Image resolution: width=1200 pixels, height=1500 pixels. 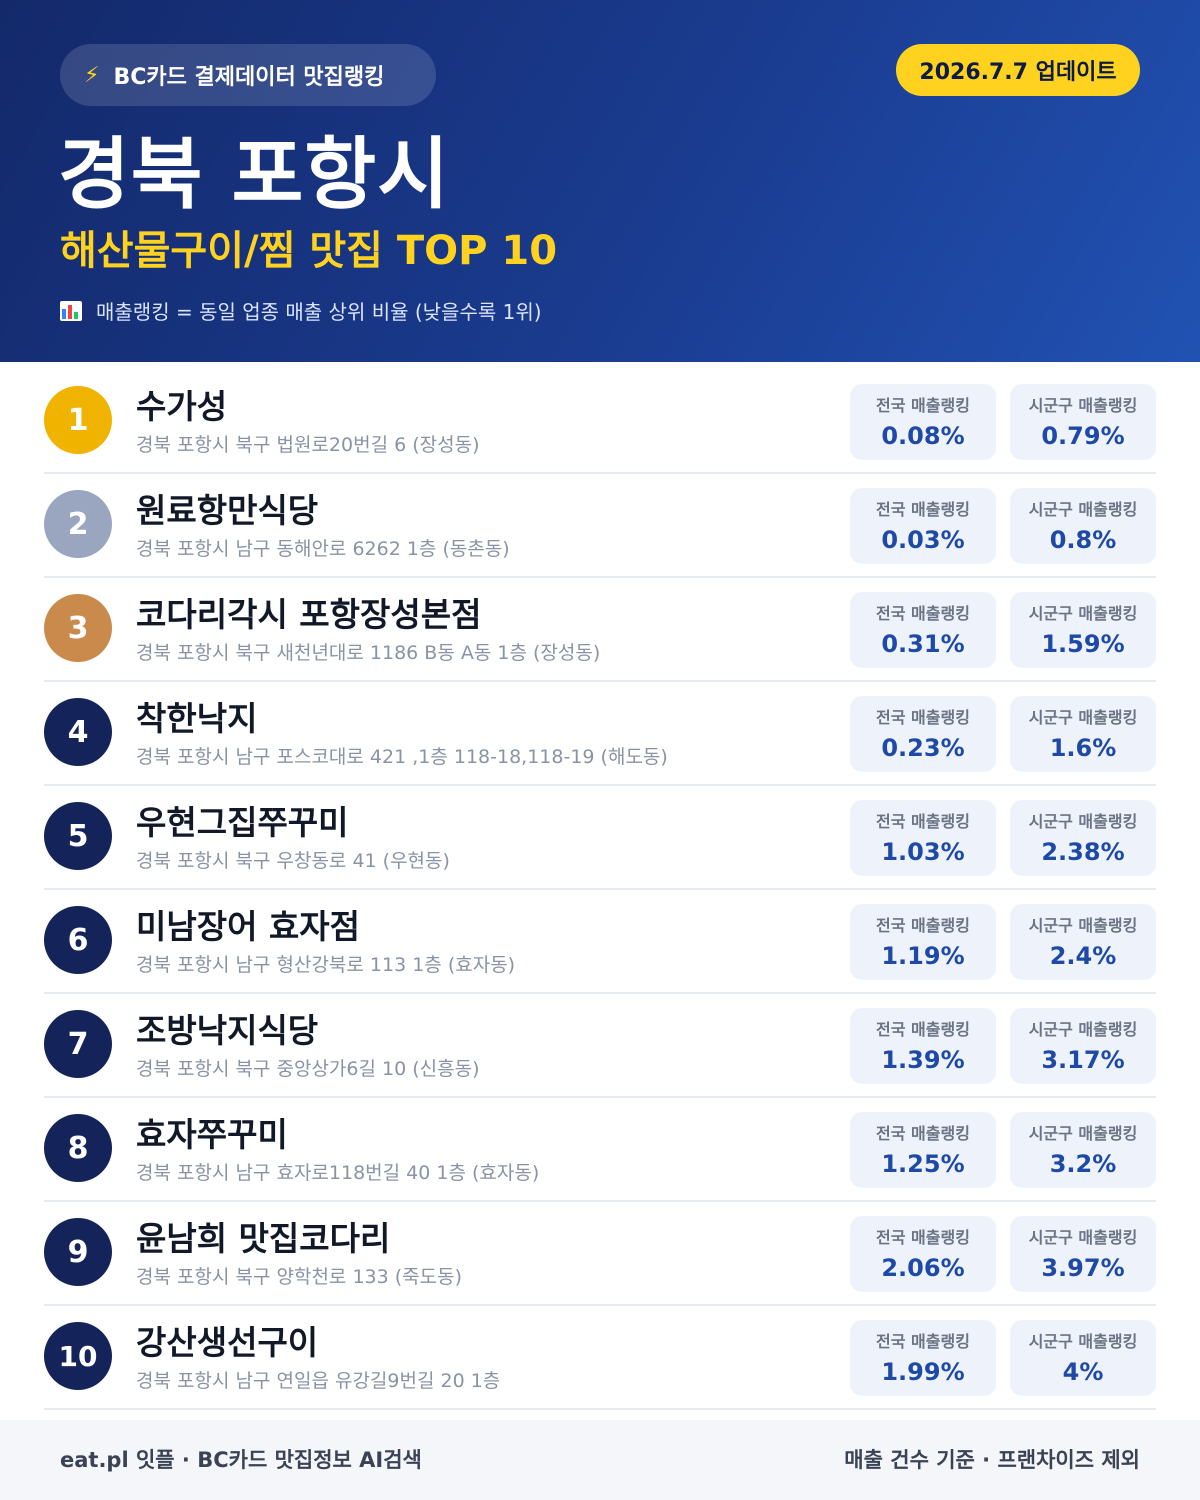 What do you see at coordinates (923, 1372) in the screenshot?
I see `national-ranking-value: 1.99%` at bounding box center [923, 1372].